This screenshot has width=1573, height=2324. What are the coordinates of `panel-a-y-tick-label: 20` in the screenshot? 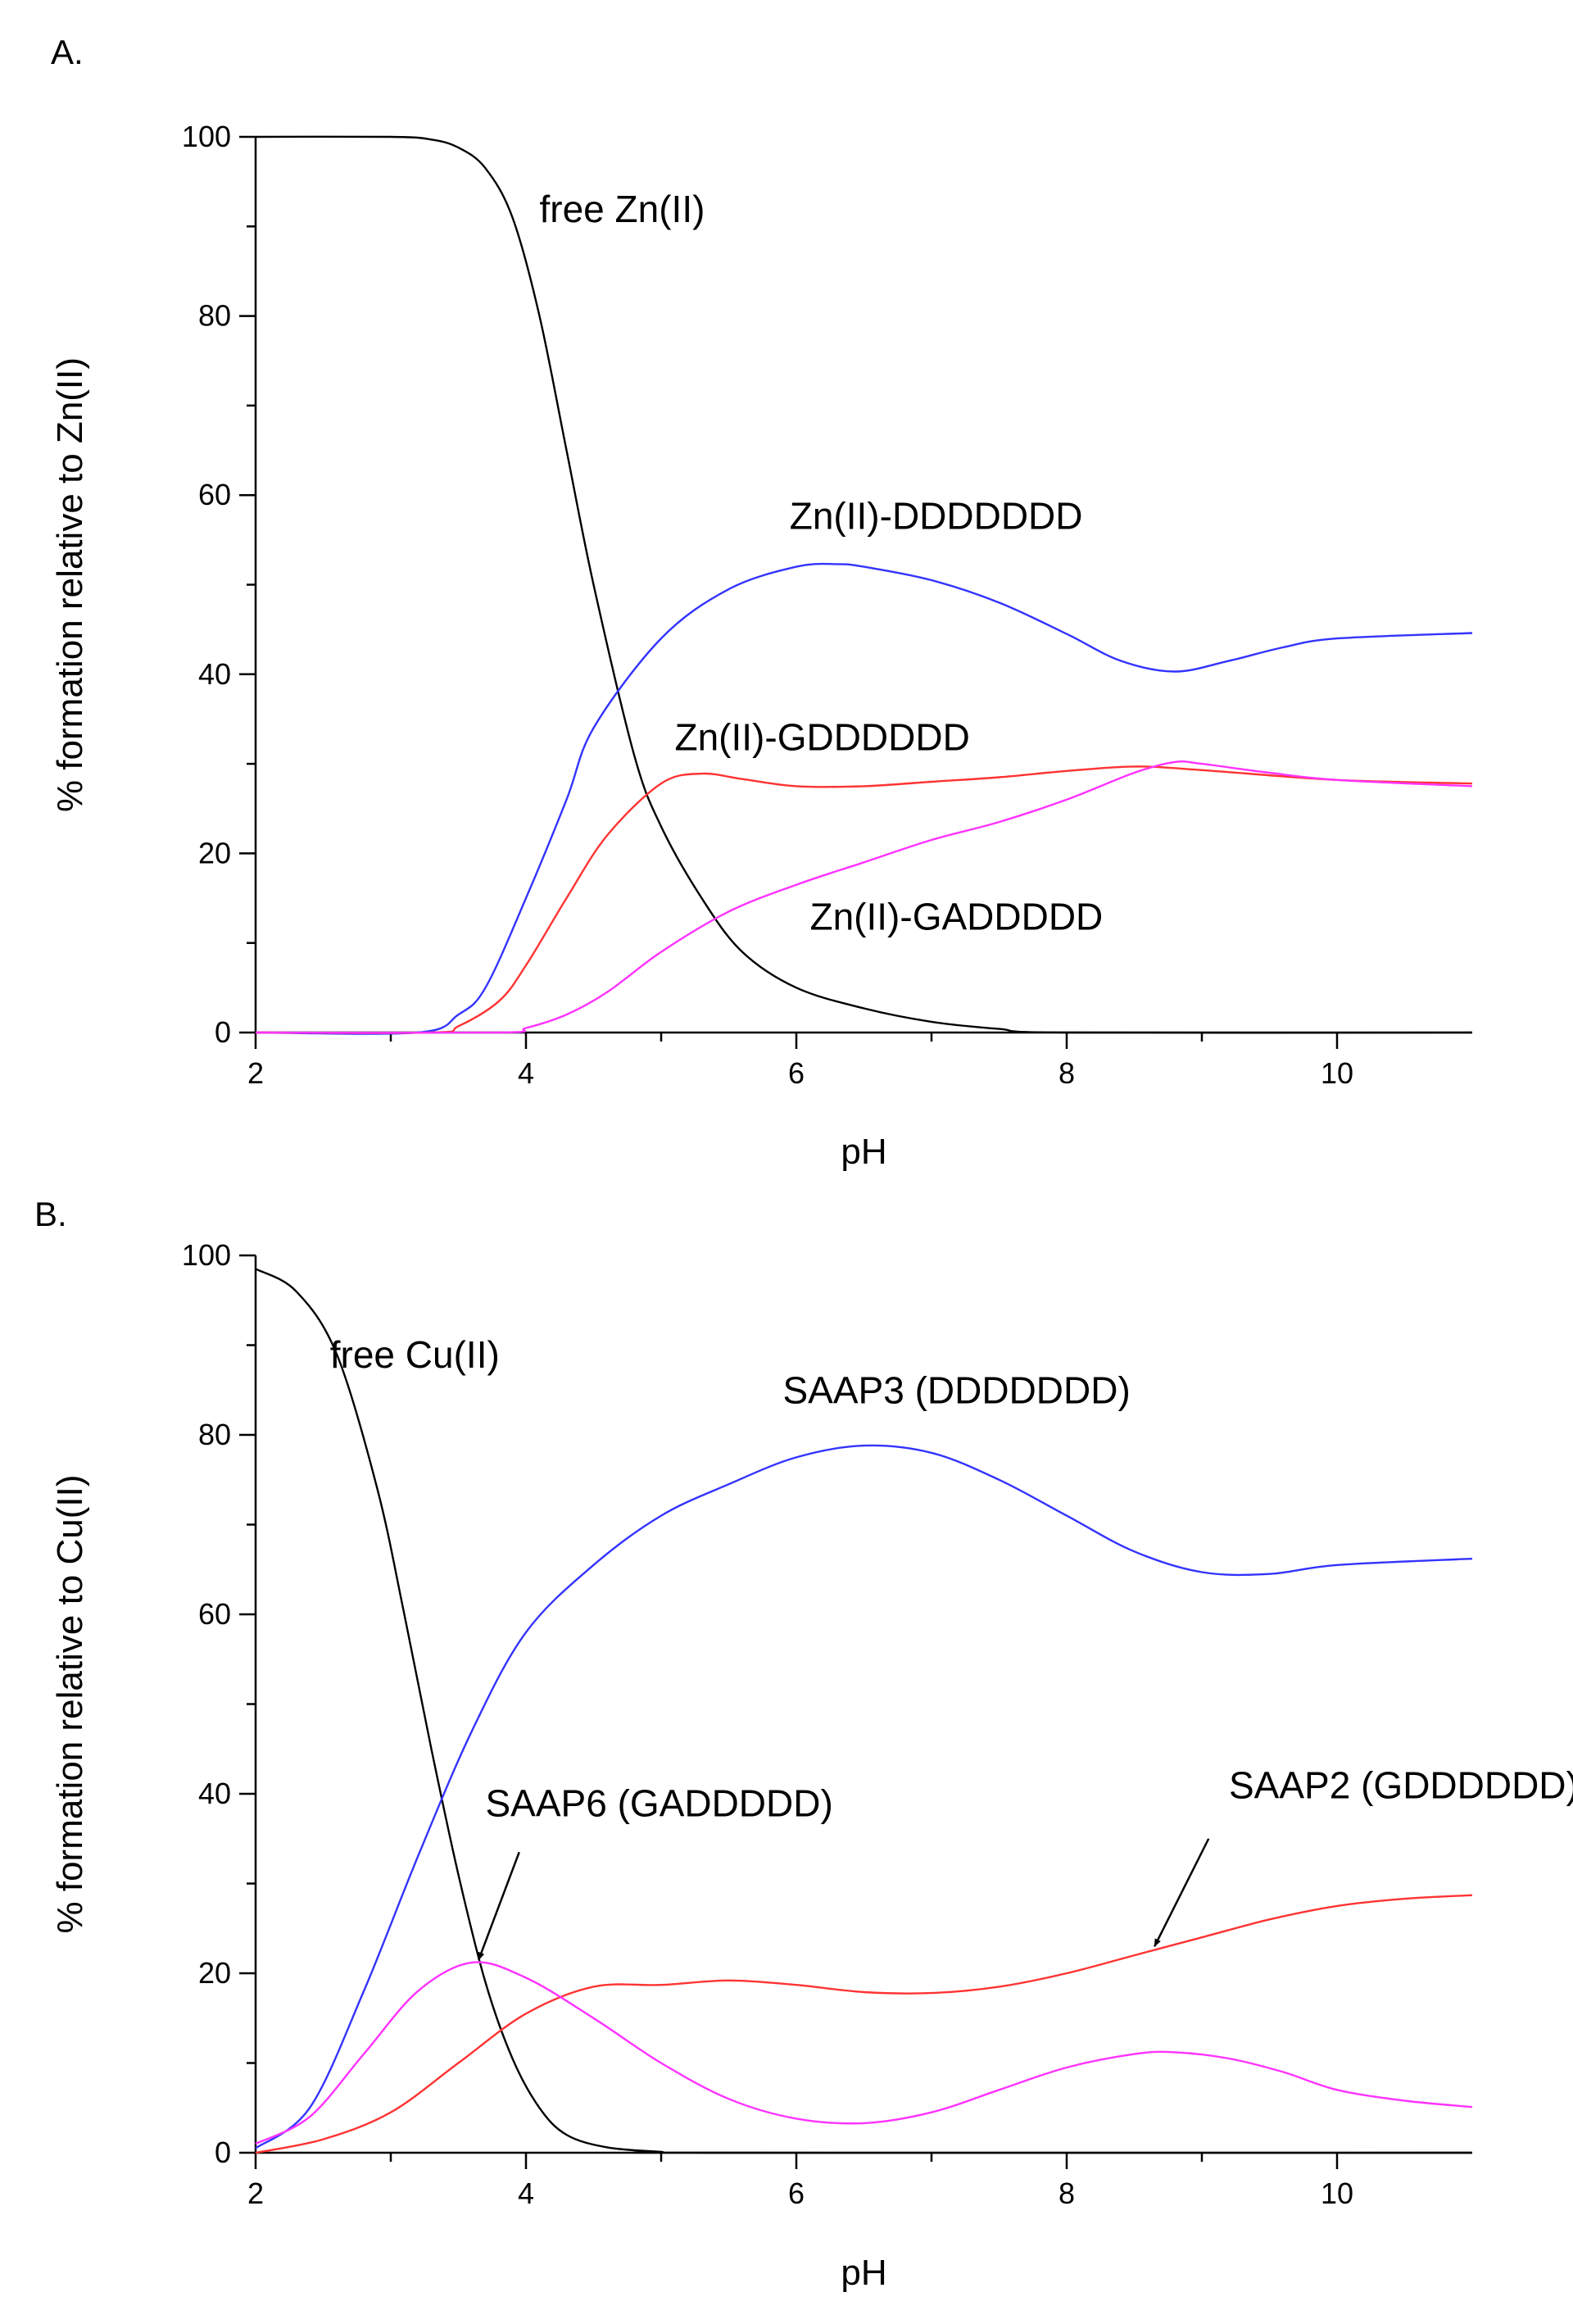 It's located at (214, 852).